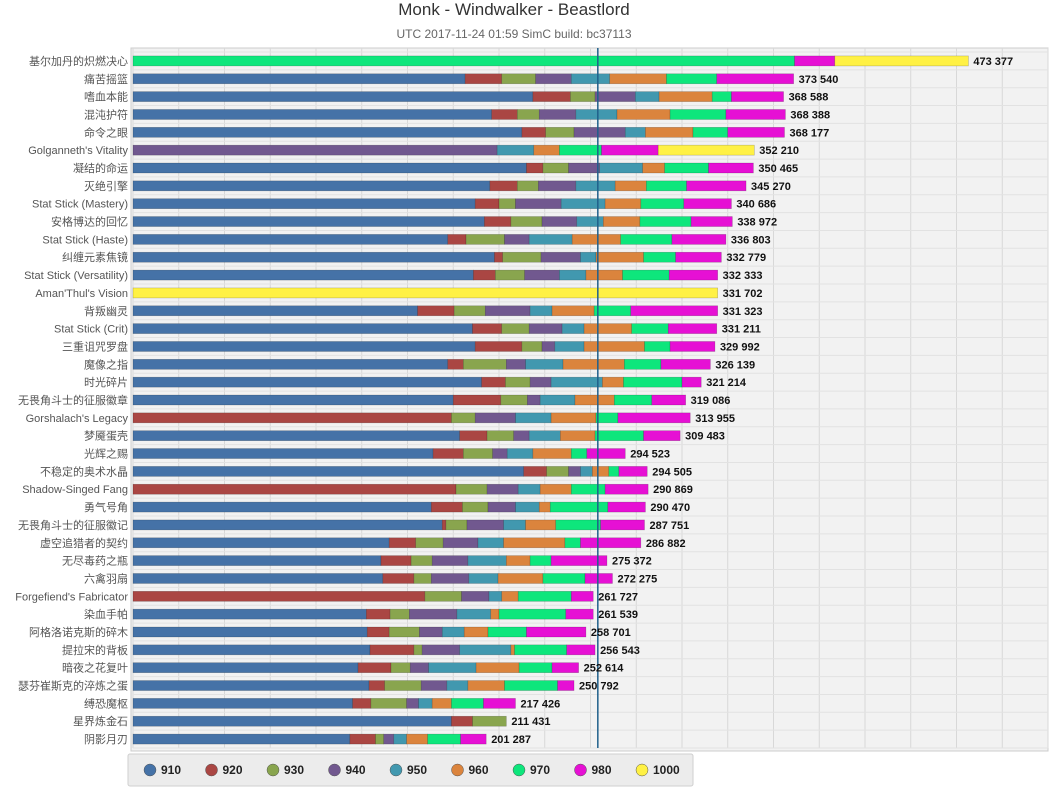 The width and height of the screenshot is (1050, 788). I want to click on category-label: 阿格洛诺克斯的碎木, so click(78, 632).